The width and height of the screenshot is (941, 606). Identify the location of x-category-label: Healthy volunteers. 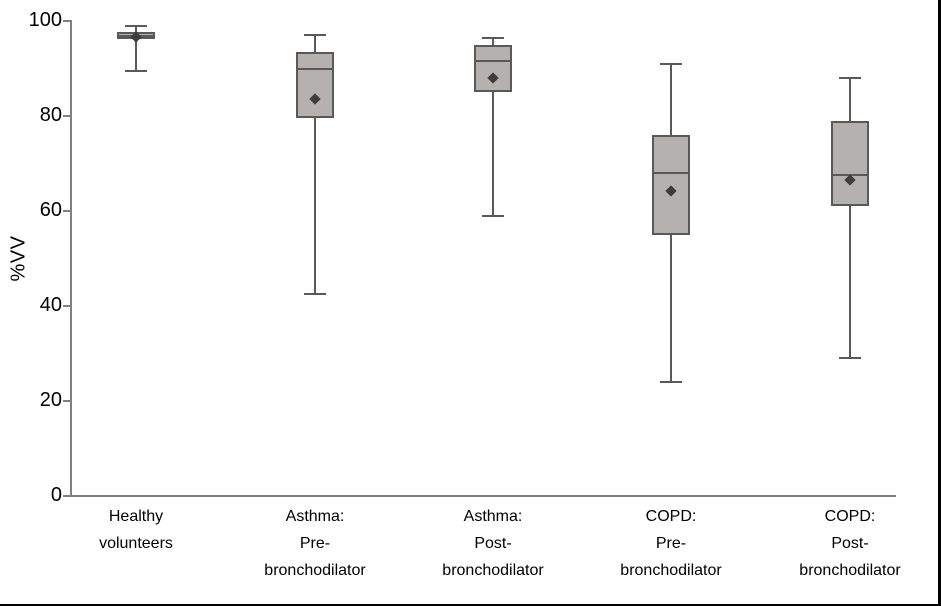
(136, 530).